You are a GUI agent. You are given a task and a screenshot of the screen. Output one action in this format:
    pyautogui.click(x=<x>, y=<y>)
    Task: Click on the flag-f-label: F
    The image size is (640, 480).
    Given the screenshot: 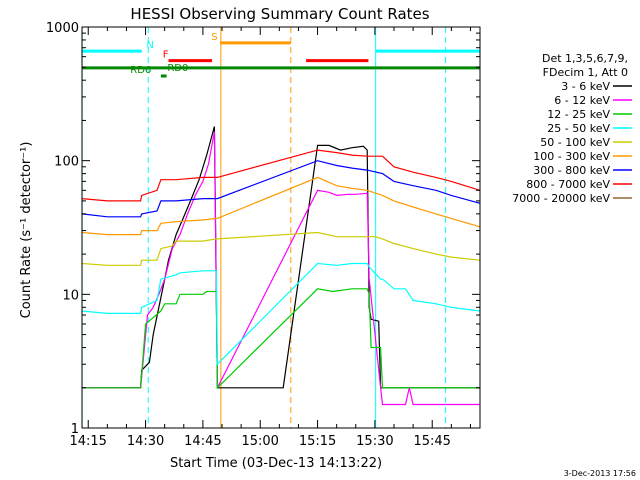 What is the action you would take?
    pyautogui.click(x=166, y=55)
    